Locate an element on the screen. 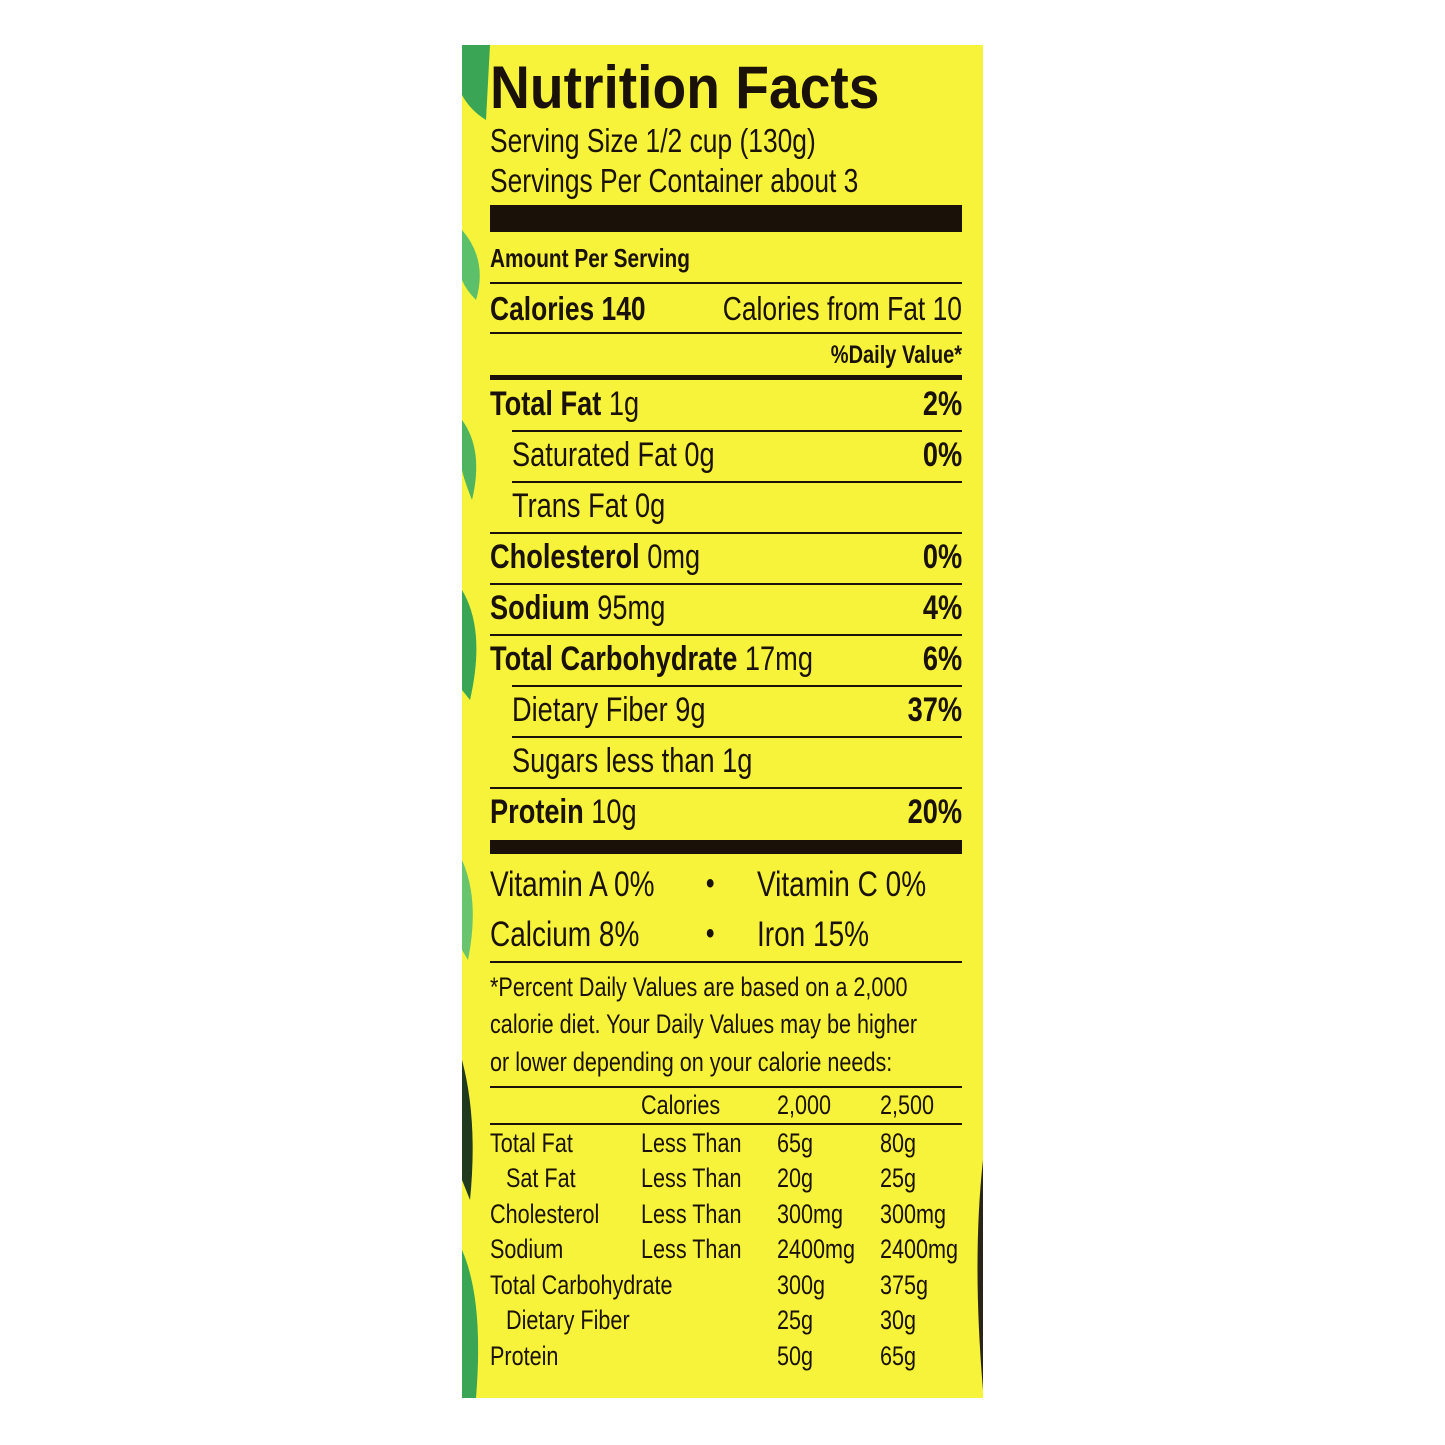 This screenshot has height=1445, width=1445. nutrient-amount: 10g is located at coordinates (614, 812).